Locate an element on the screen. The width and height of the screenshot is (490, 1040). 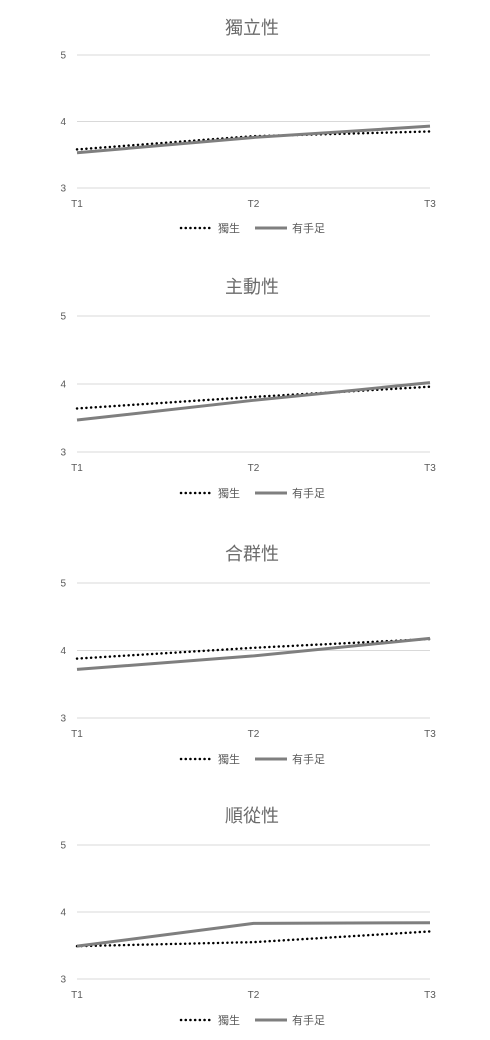
chart-title: 合群性 is located at coordinates (252, 554).